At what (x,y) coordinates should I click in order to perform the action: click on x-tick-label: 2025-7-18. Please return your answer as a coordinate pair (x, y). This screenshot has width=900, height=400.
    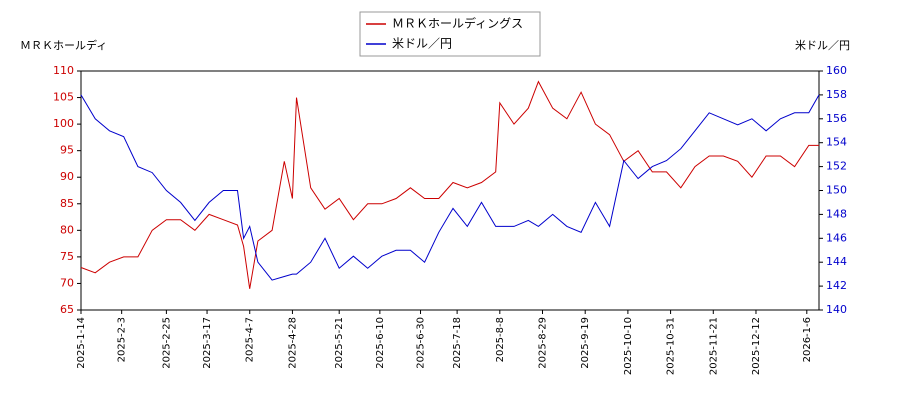
    Looking at the image, I should click on (457, 343).